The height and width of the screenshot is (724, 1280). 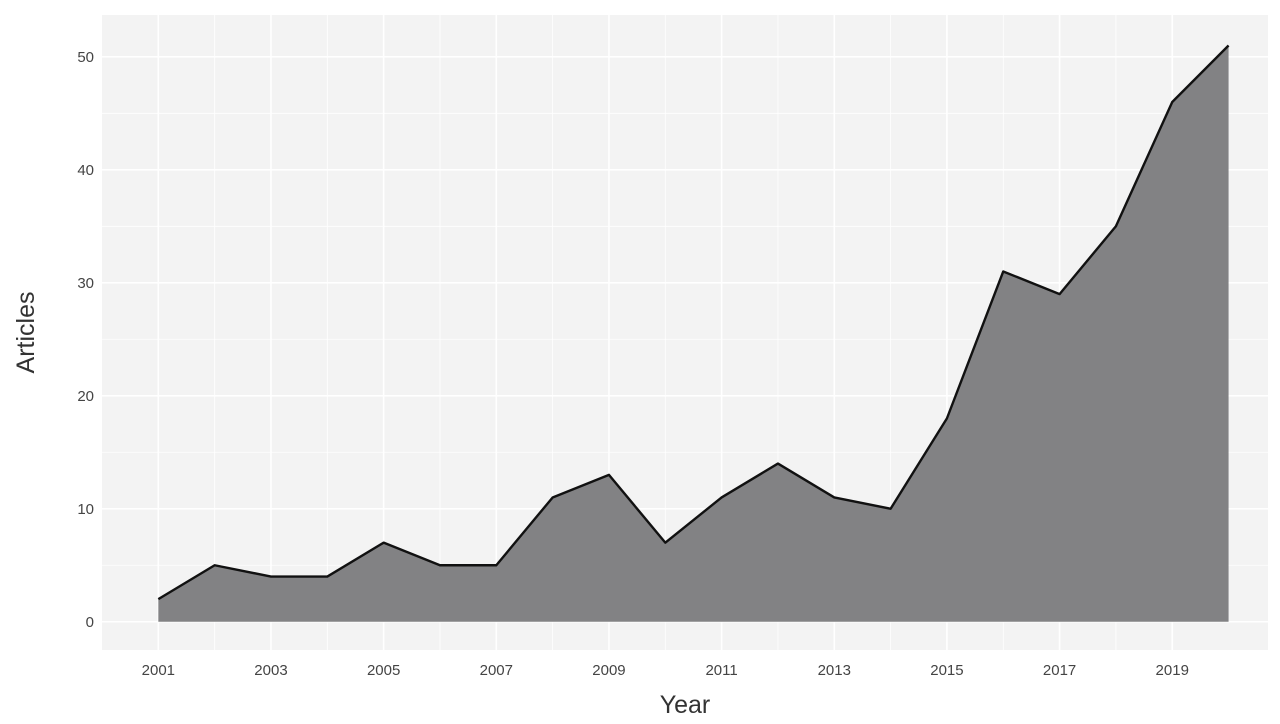 I want to click on y-tick-label: 20, so click(x=85, y=396).